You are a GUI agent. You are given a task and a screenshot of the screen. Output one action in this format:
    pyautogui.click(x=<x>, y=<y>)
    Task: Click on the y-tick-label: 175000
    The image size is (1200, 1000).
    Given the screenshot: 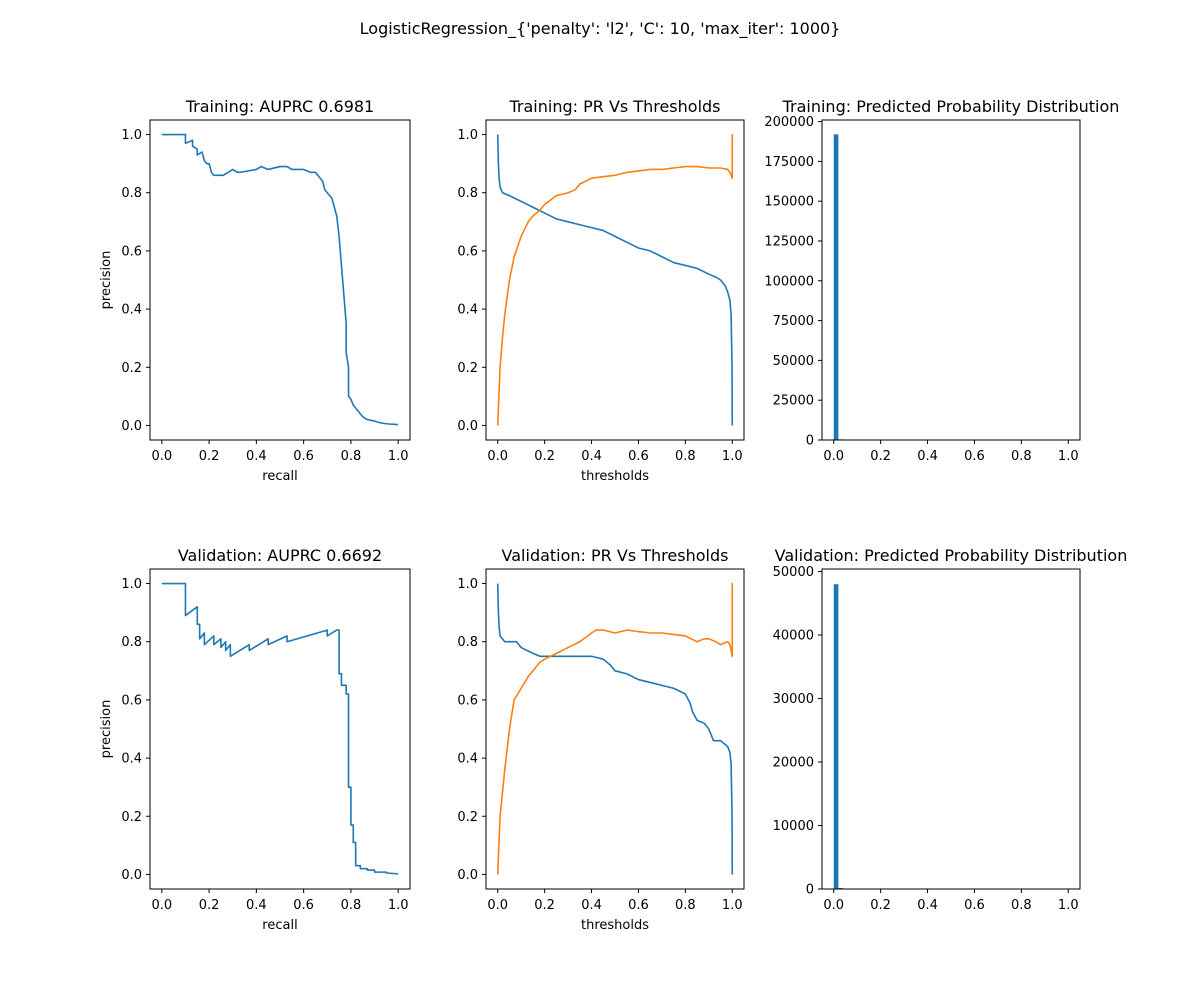 What is the action you would take?
    pyautogui.click(x=789, y=162)
    